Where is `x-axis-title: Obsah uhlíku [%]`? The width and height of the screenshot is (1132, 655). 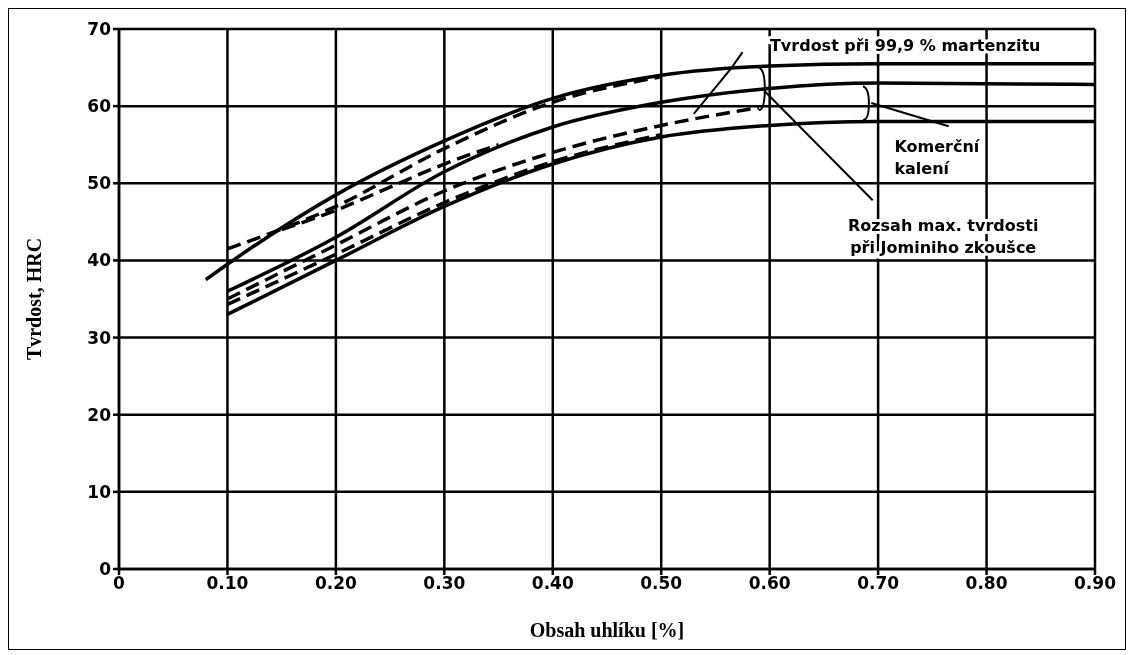
x-axis-title: Obsah uhlíku [%] is located at coordinates (607, 630).